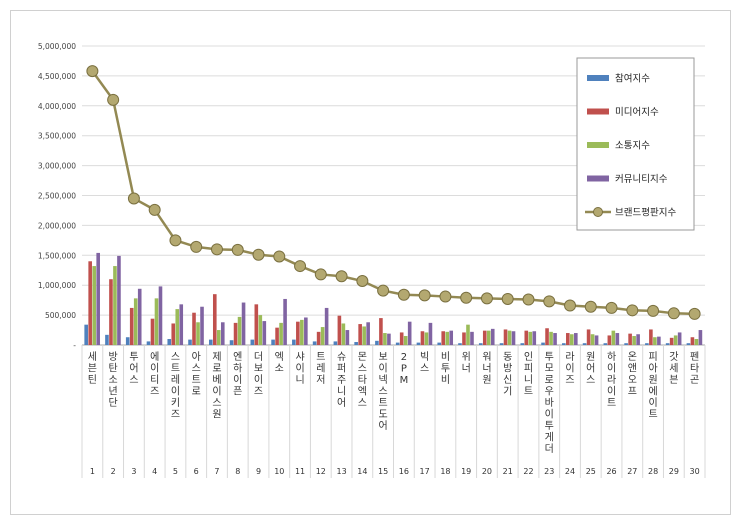 Image resolution: width=743 pixels, height=524 pixels. Describe the element at coordinates (598, 212) in the screenshot. I see `legend-marker` at that location.